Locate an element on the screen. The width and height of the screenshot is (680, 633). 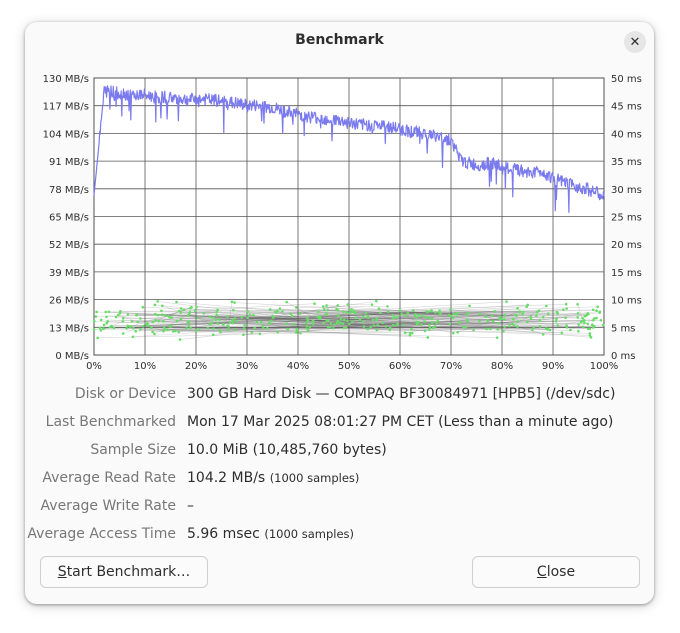
x-tick-label: 0% is located at coordinates (94, 366).